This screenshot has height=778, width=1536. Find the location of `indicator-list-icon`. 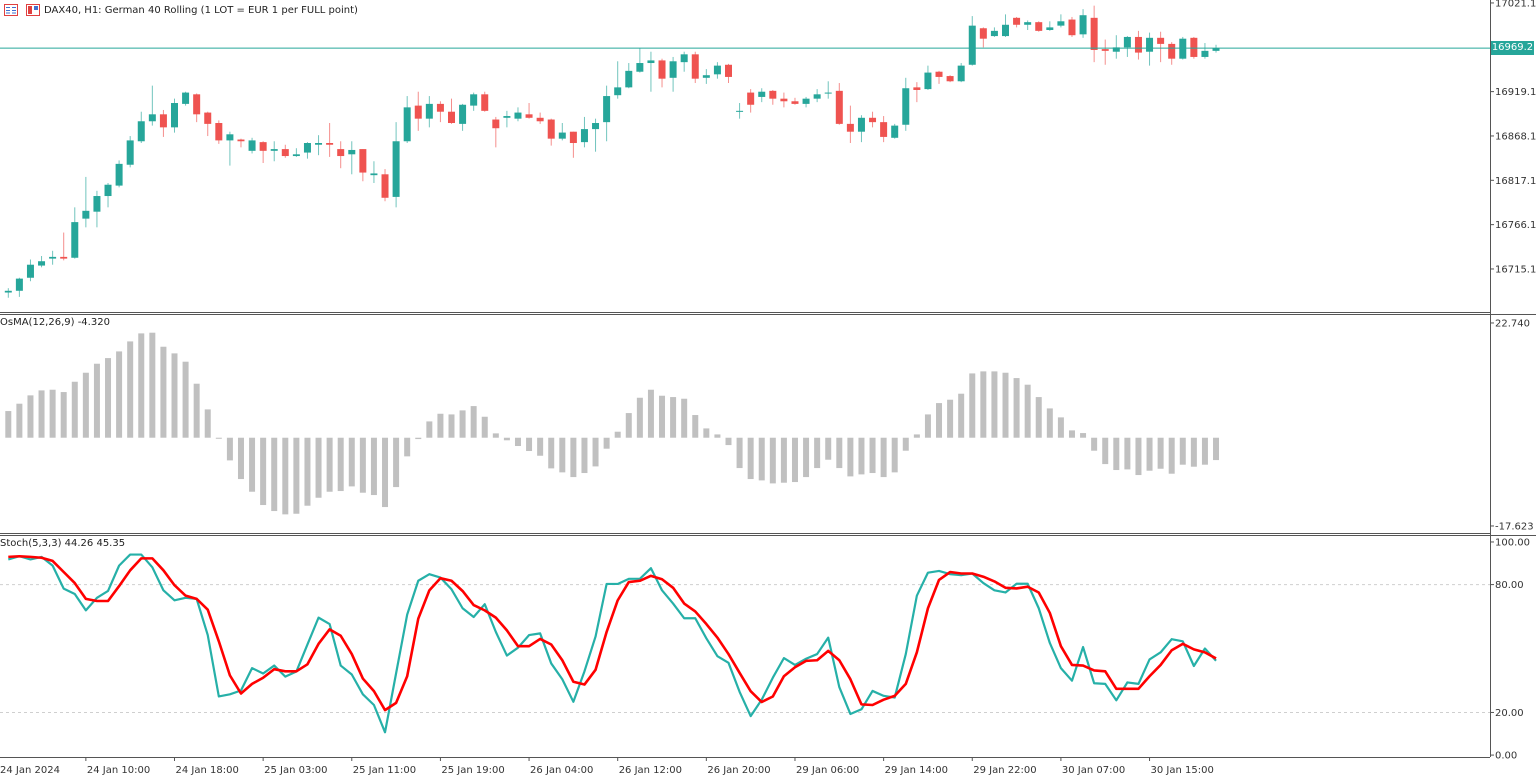

indicator-list-icon is located at coordinates (11, 10).